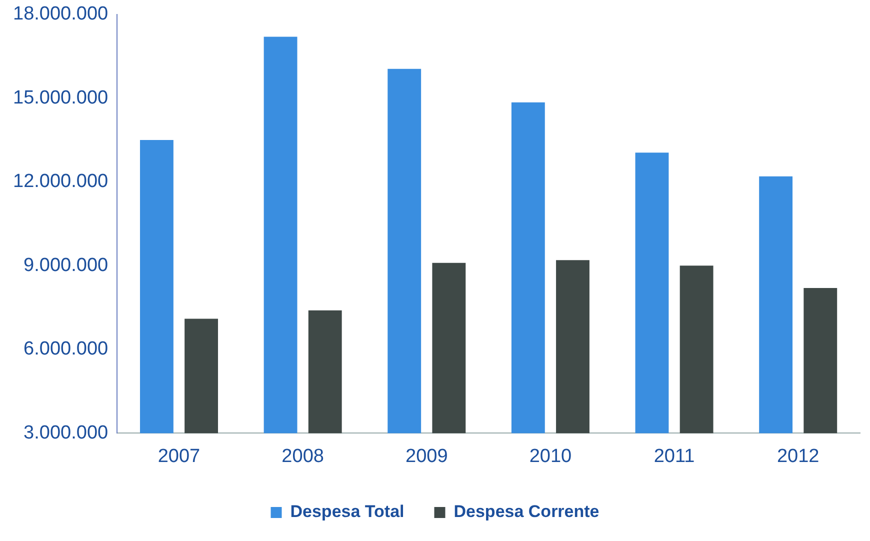 The image size is (870, 541). I want to click on legend-label: Despesa Corrente, so click(527, 512).